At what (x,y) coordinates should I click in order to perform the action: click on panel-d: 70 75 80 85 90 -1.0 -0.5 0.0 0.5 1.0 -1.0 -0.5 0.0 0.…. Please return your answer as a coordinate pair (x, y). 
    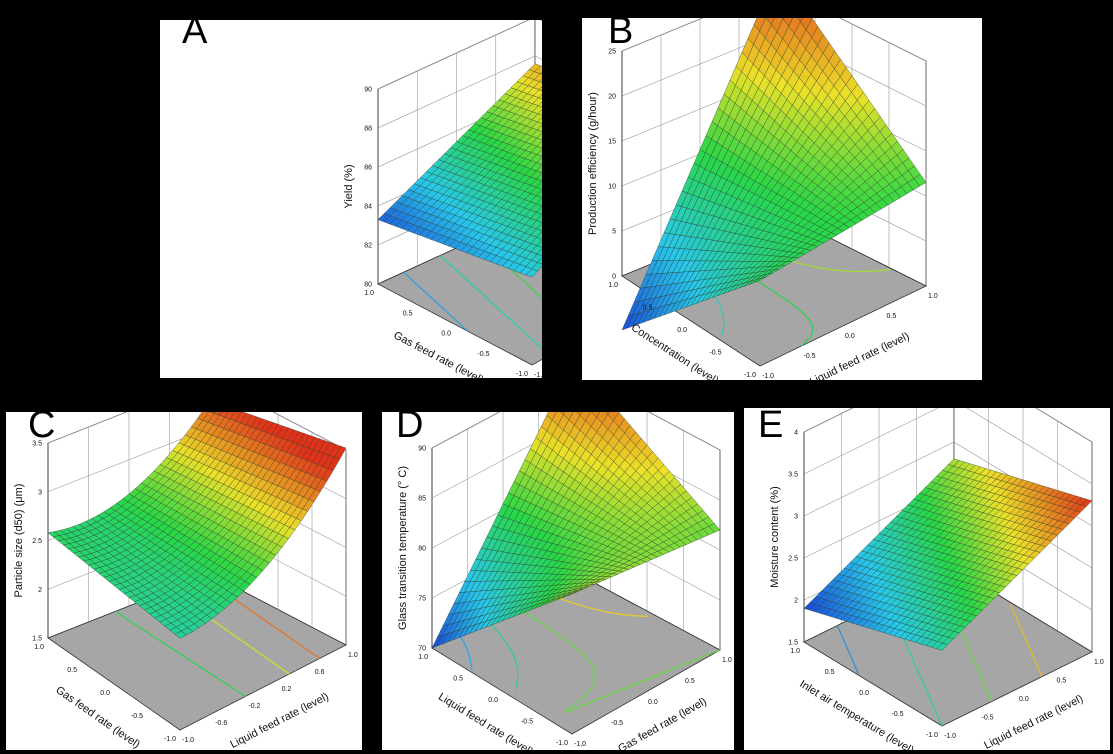
    Looking at the image, I should click on (558, 581).